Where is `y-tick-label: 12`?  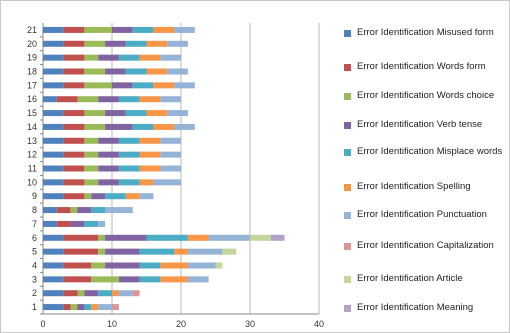 y-tick-label: 12 is located at coordinates (32, 155).